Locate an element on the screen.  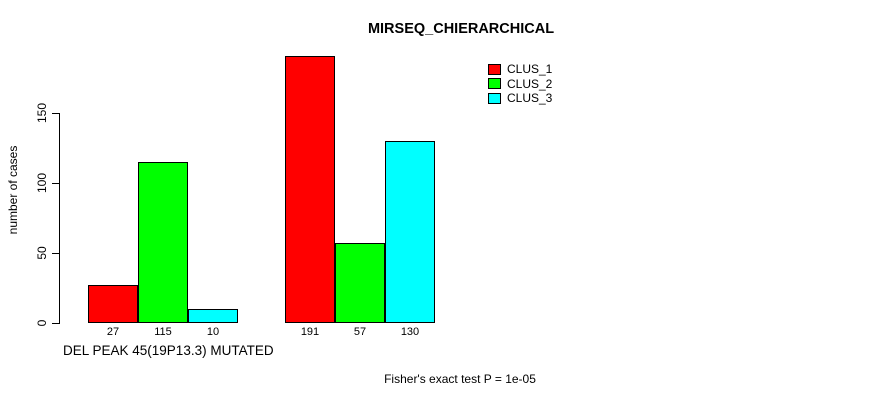
legend-label: CLUS_2 is located at coordinates (530, 83).